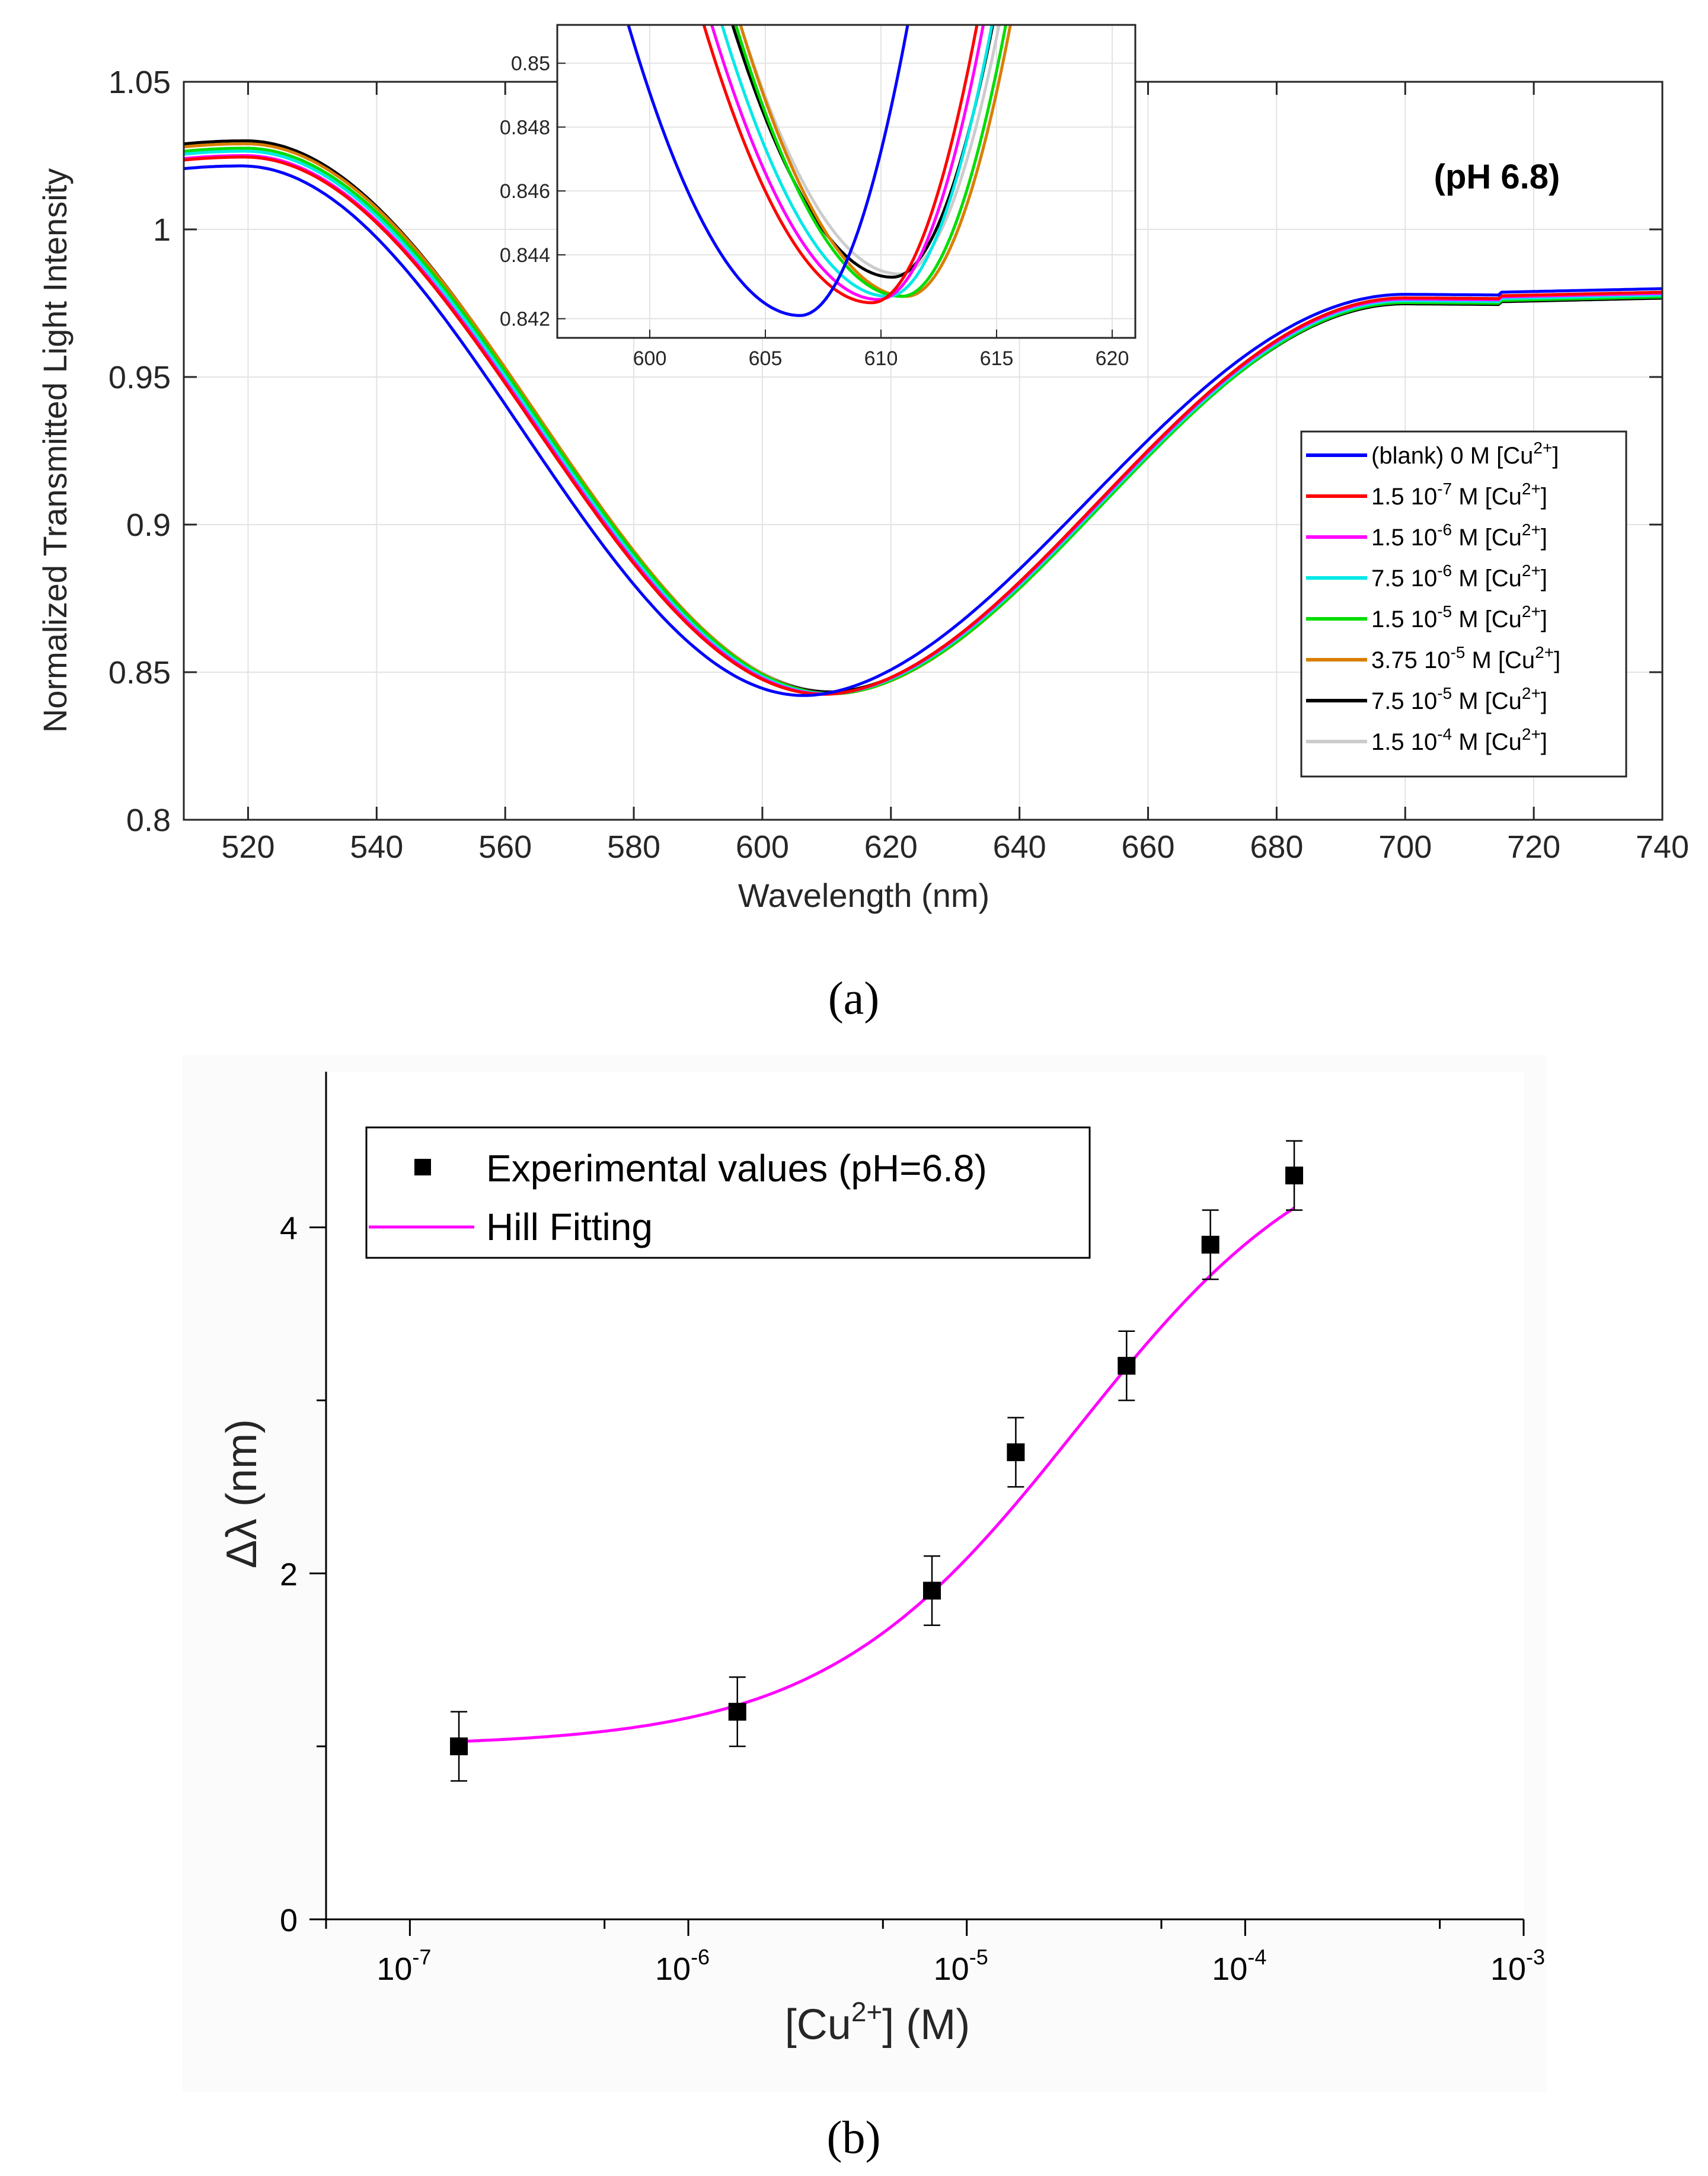  I want to click on panel-b-points, so click(877, 1461).